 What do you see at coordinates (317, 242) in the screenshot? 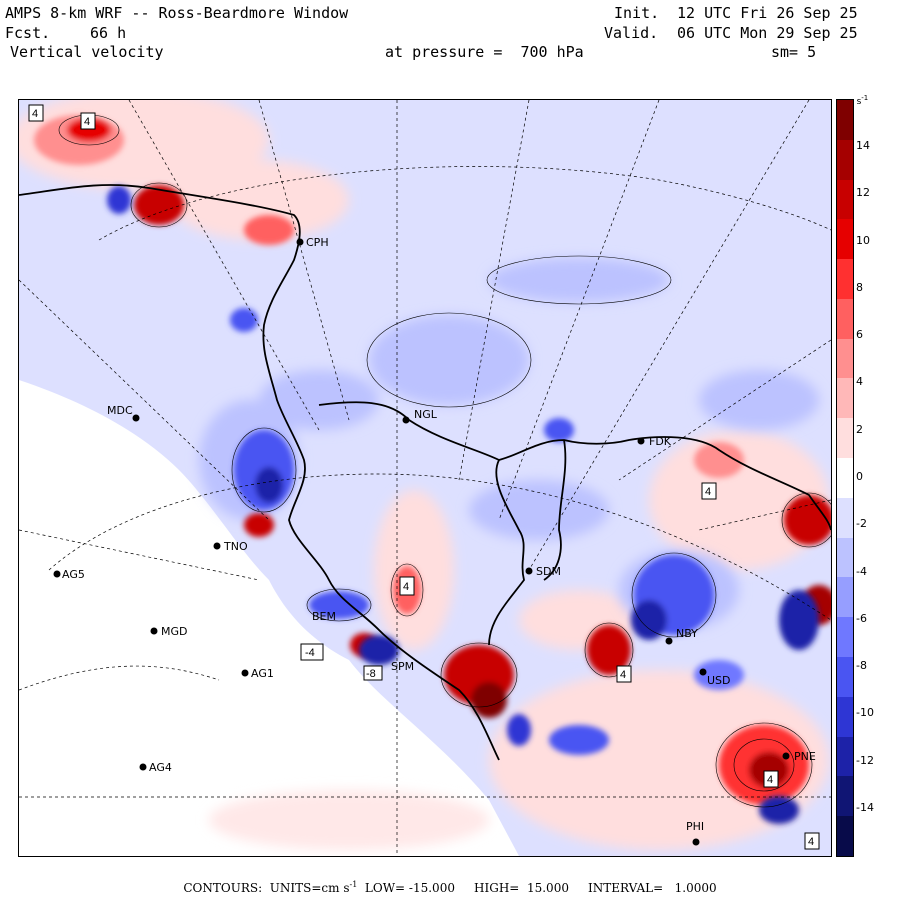
I see `svg-text: CPH` at bounding box center [317, 242].